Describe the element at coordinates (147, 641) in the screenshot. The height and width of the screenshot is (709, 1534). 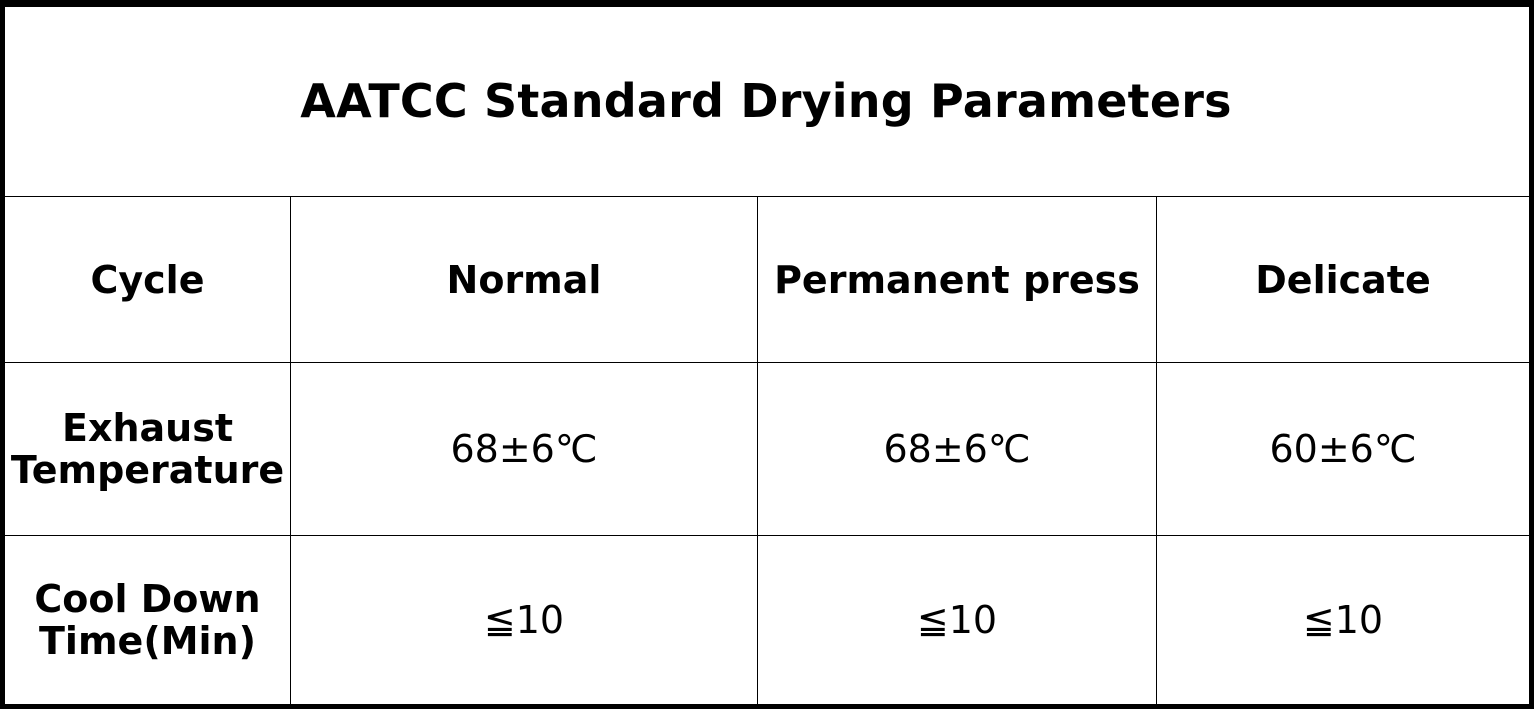
I see `row-label-line2: Time(Min)` at that location.